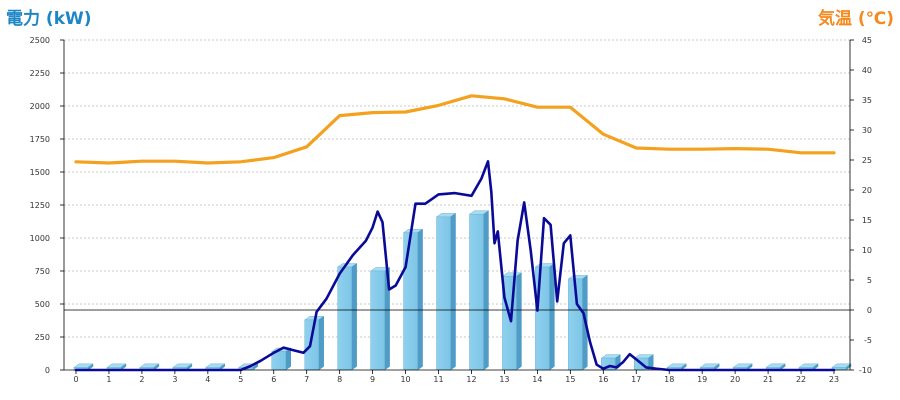 This screenshot has height=400, width=900. I want to click on right-tick-label: 45, so click(867, 40).